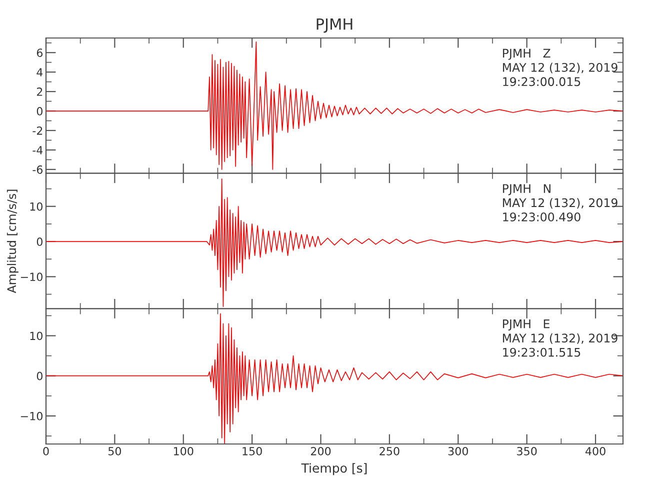 This screenshot has width=650, height=500. I want to click on annotation: PJMH E, so click(526, 325).